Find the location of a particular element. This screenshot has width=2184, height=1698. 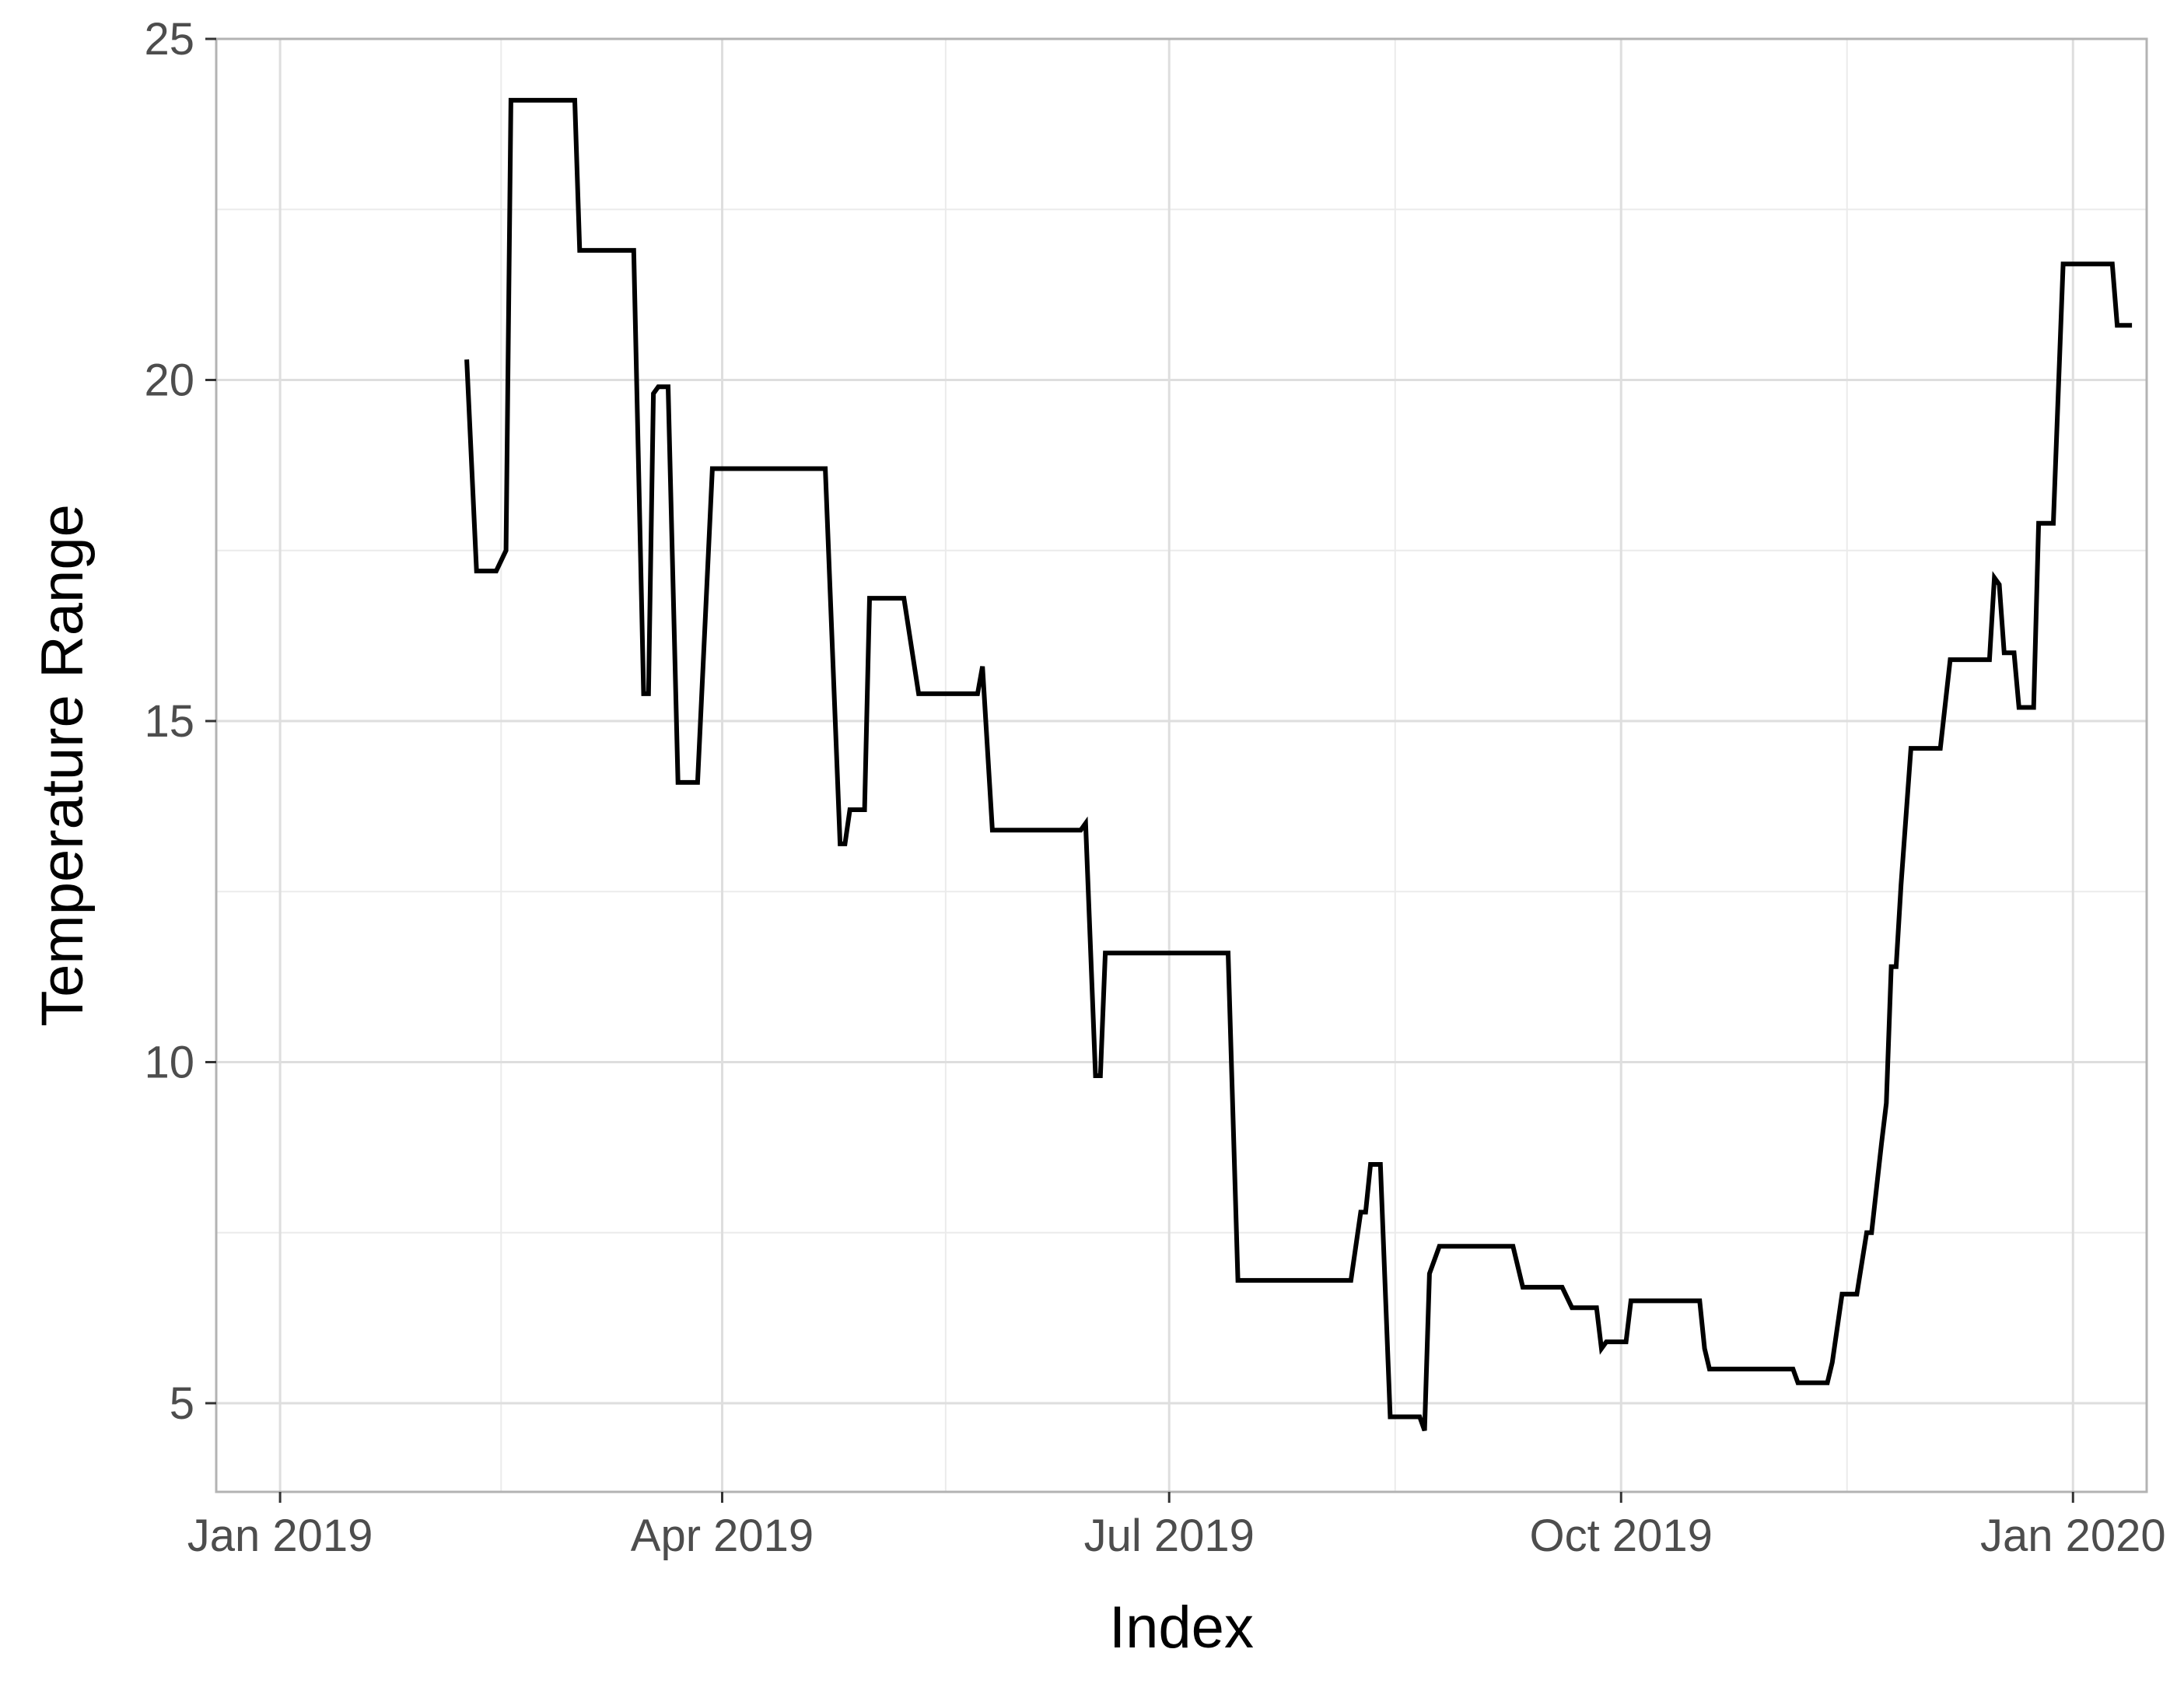

x-axis-title: Index is located at coordinates (1181, 1628).